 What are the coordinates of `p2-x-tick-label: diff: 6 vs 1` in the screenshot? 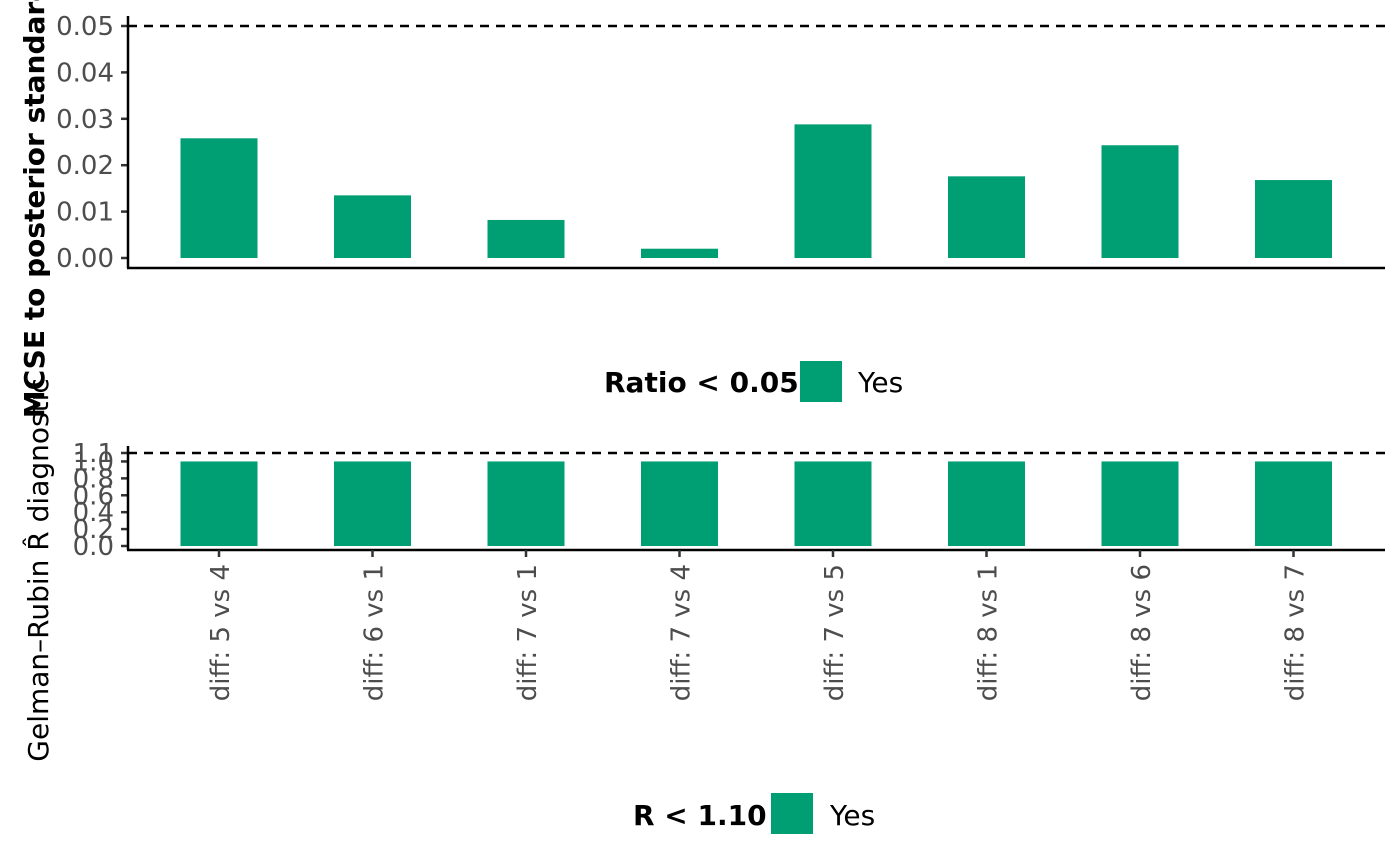 It's located at (375, 632).